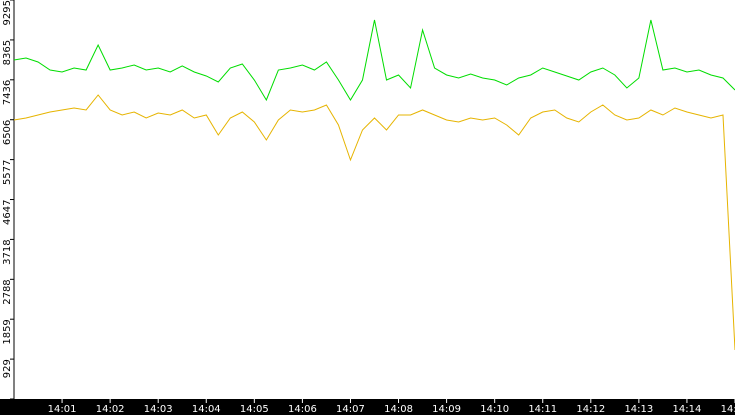 The image size is (735, 415). What do you see at coordinates (7, 132) in the screenshot?
I see `y-tick-label: 6506` at bounding box center [7, 132].